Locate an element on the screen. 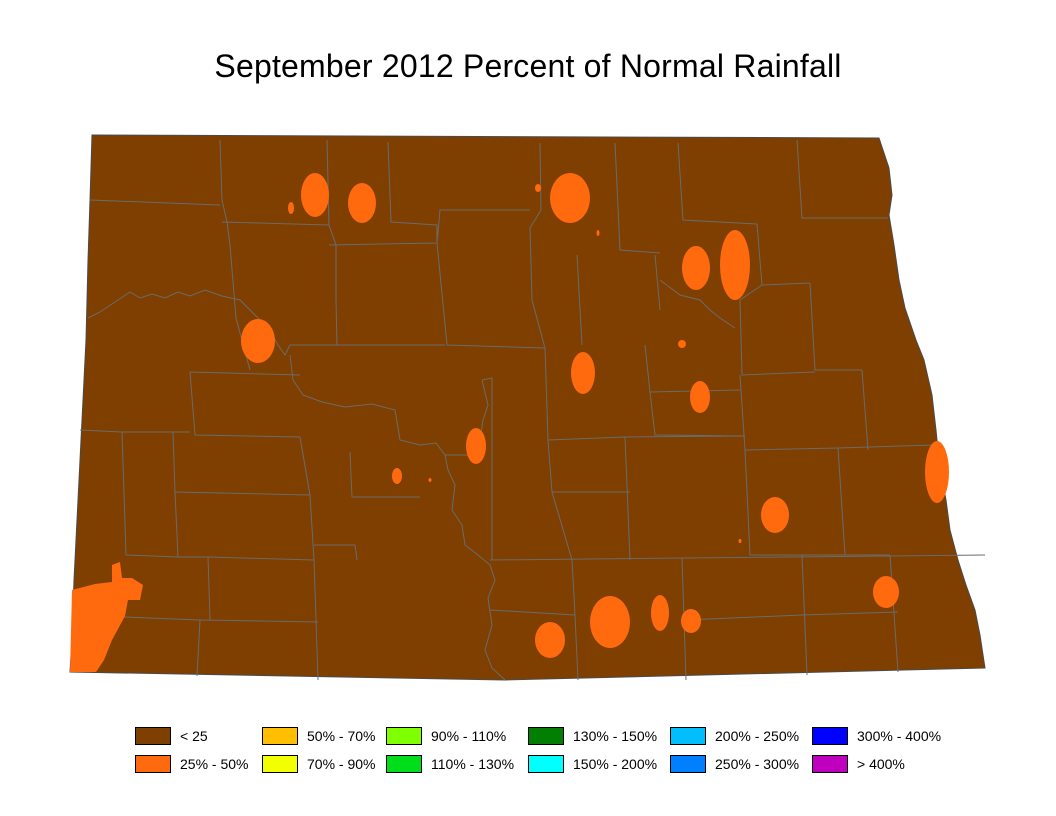 Image resolution: width=1056 pixels, height=816 pixels. legend-label: 300% - 400% is located at coordinates (899, 736).